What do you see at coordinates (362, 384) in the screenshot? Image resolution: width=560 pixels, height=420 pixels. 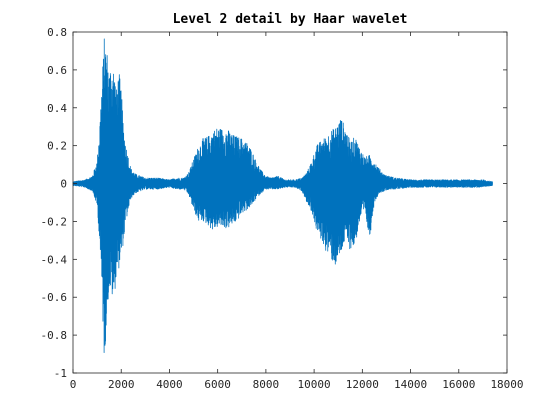 I see `x-tick-label: 12000` at bounding box center [362, 384].